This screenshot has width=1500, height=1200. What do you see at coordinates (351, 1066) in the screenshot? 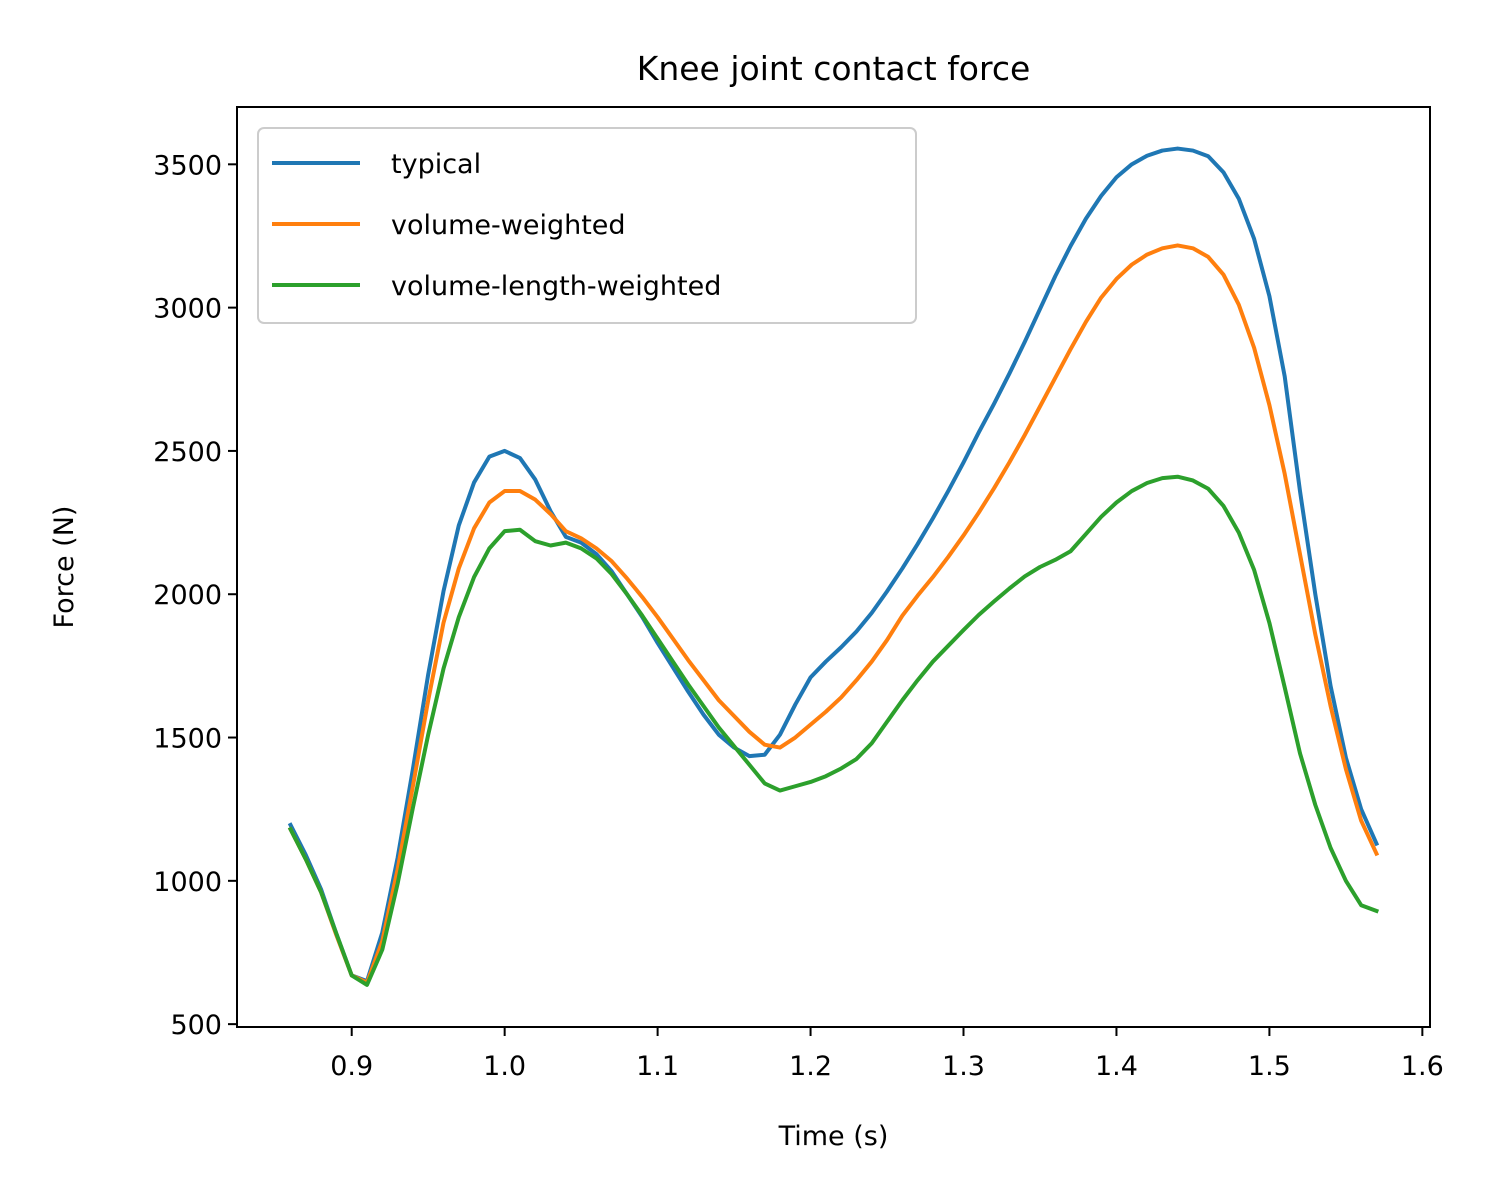
I see `x-tick-label: 0.9` at bounding box center [351, 1066].